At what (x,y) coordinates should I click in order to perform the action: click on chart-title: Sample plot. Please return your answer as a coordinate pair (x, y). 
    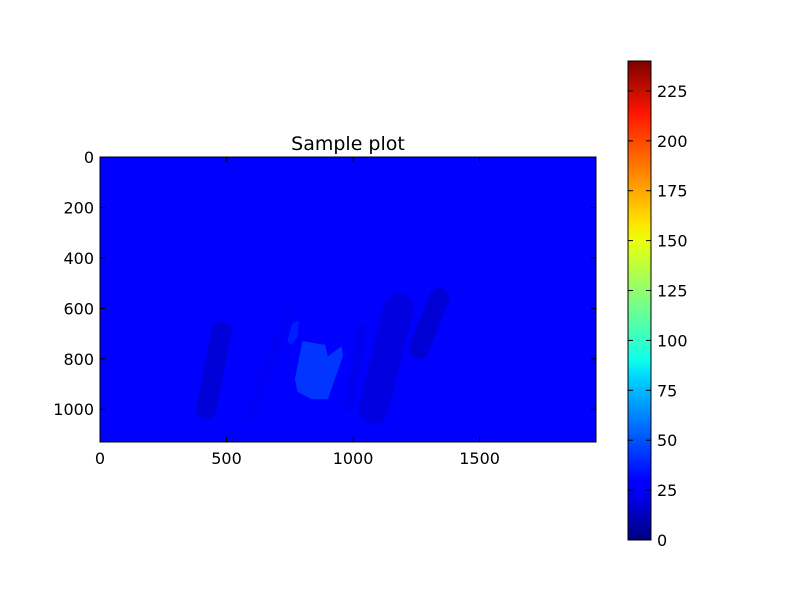
    Looking at the image, I should click on (348, 144).